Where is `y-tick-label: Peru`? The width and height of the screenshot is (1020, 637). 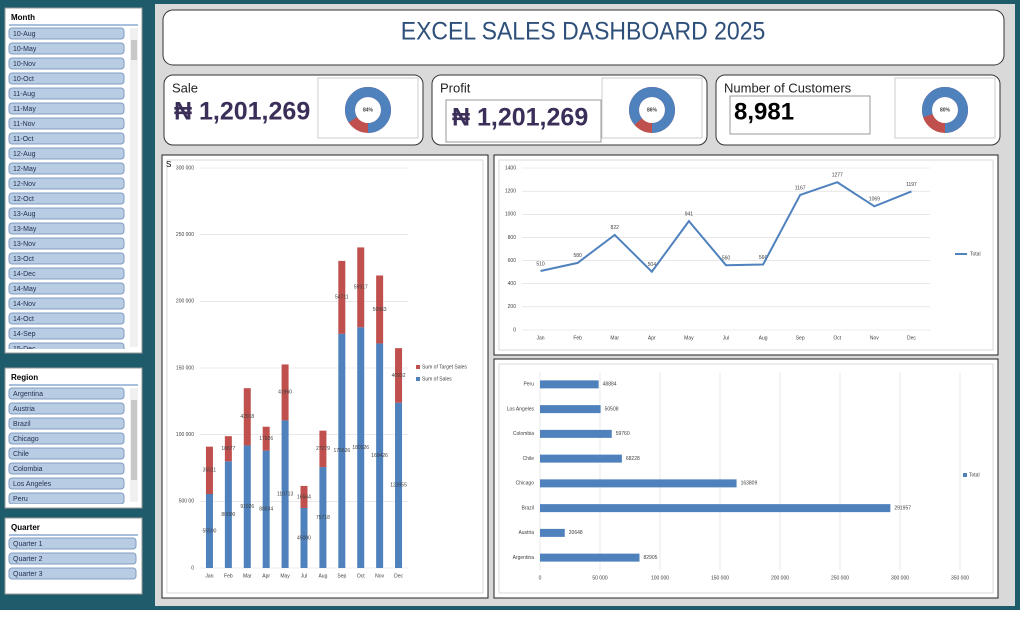 y-tick-label: Peru is located at coordinates (528, 385).